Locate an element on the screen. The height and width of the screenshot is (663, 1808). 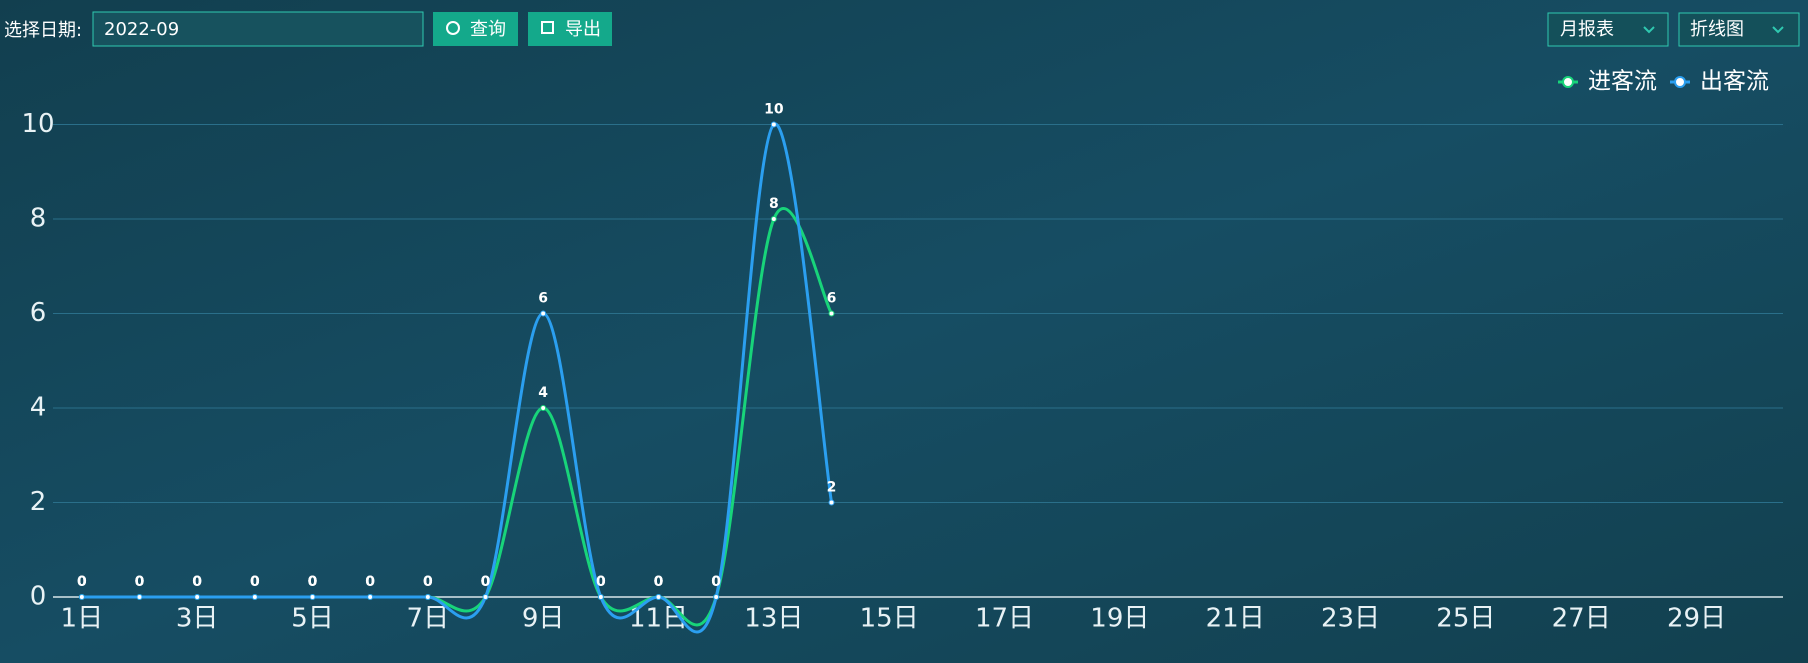
value-label: 4 is located at coordinates (543, 393).